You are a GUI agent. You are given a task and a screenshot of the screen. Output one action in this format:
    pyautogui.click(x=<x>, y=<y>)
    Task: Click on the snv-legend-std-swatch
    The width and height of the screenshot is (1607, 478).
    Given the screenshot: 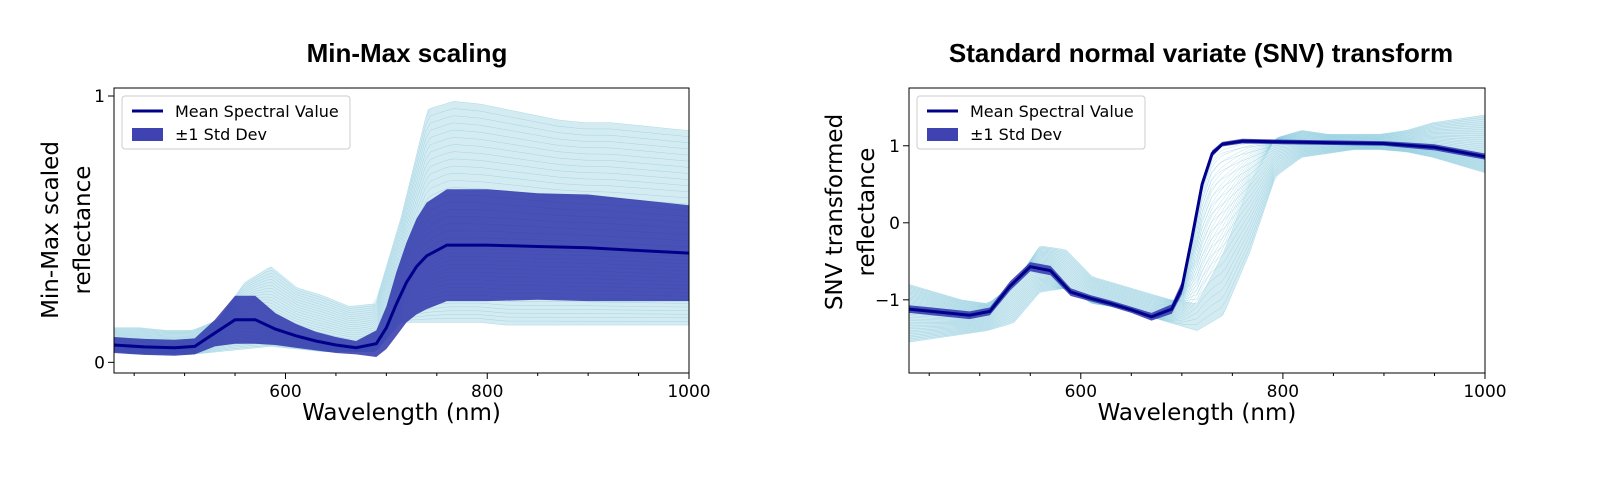 What is the action you would take?
    pyautogui.click(x=942, y=134)
    